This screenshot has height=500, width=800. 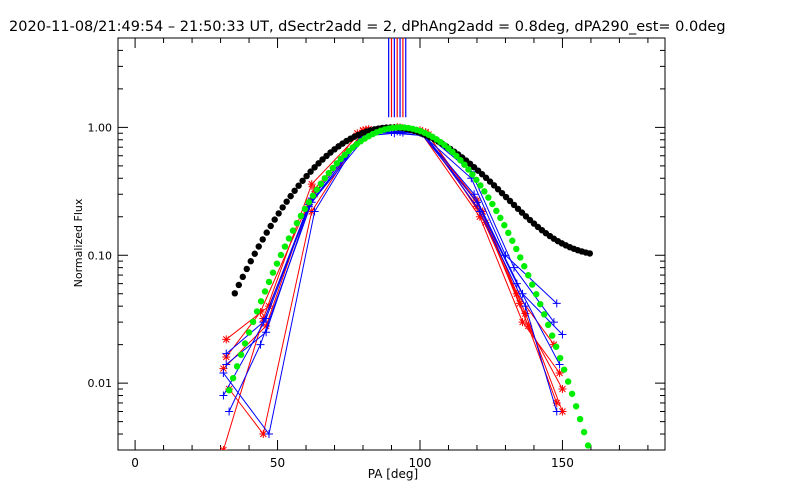 What do you see at coordinates (420, 463) in the screenshot?
I see `x-tick-label: 100` at bounding box center [420, 463].